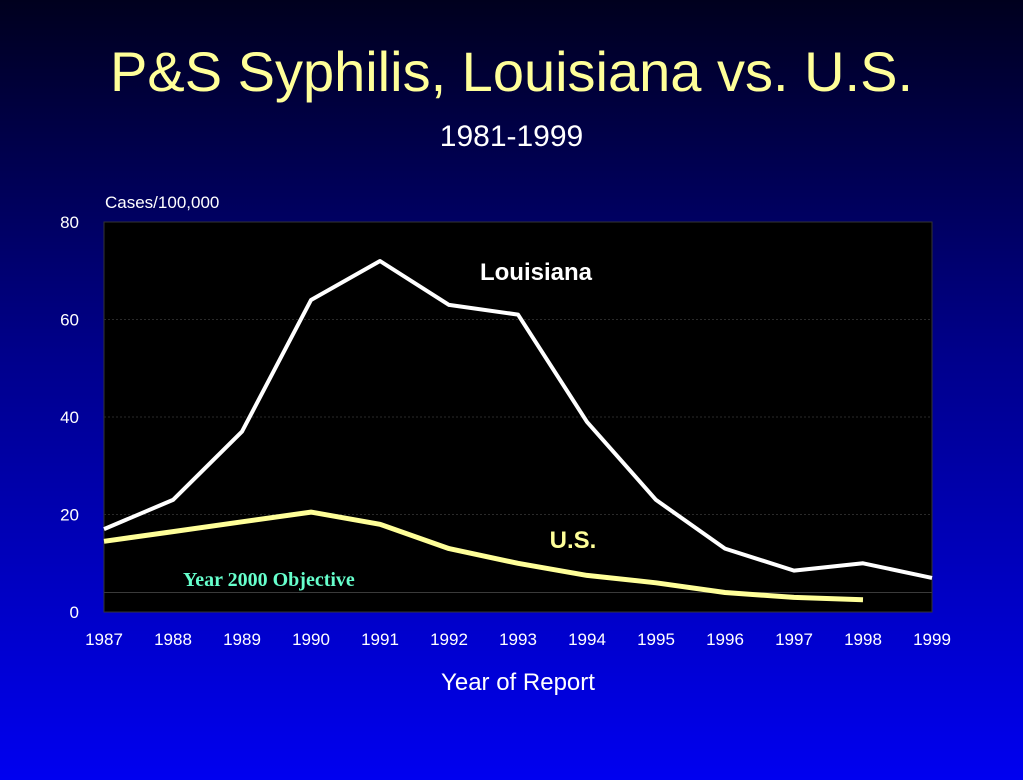 The width and height of the screenshot is (1023, 780). What do you see at coordinates (587, 639) in the screenshot?
I see `x-tick-label: 1994` at bounding box center [587, 639].